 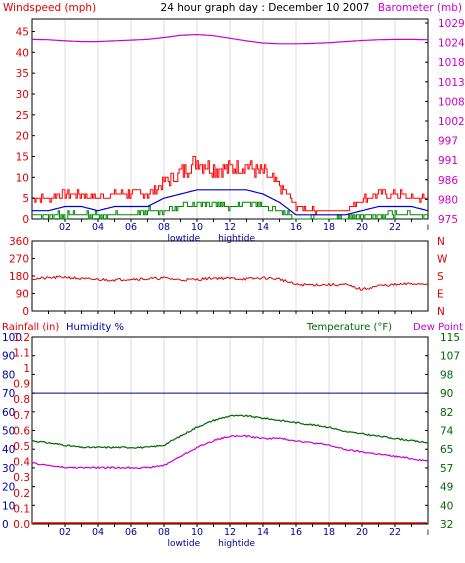 I want to click on humidity-tick-label: 30, so click(x=8, y=469).